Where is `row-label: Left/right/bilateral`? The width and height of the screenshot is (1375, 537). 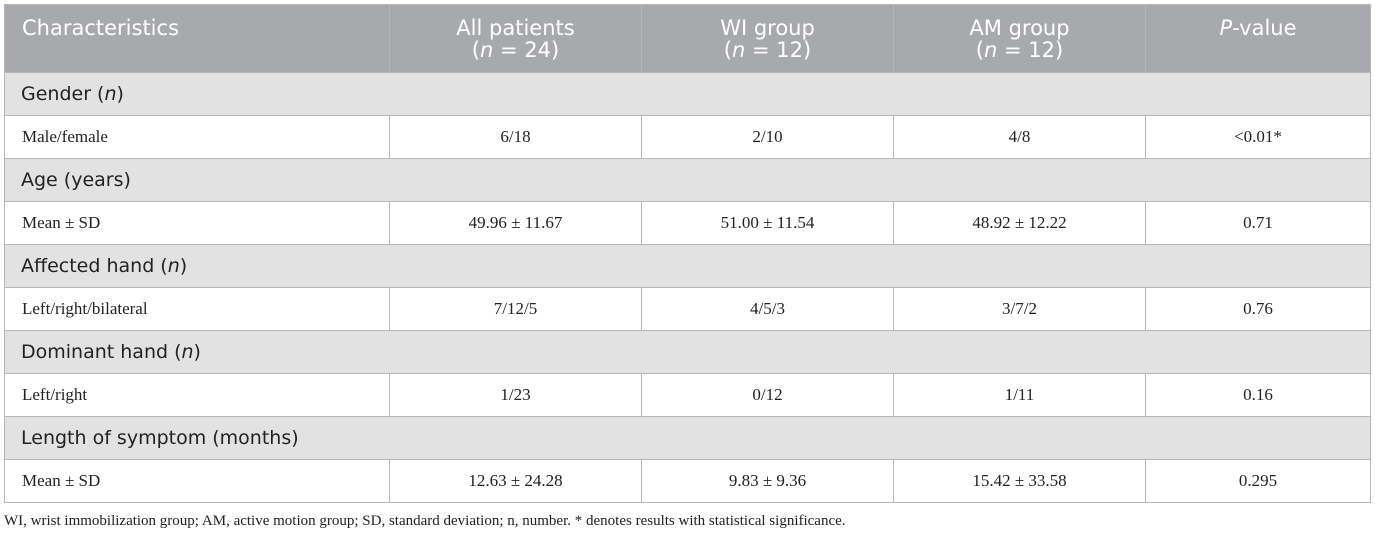
row-label: Left/right/bilateral is located at coordinates (197, 309).